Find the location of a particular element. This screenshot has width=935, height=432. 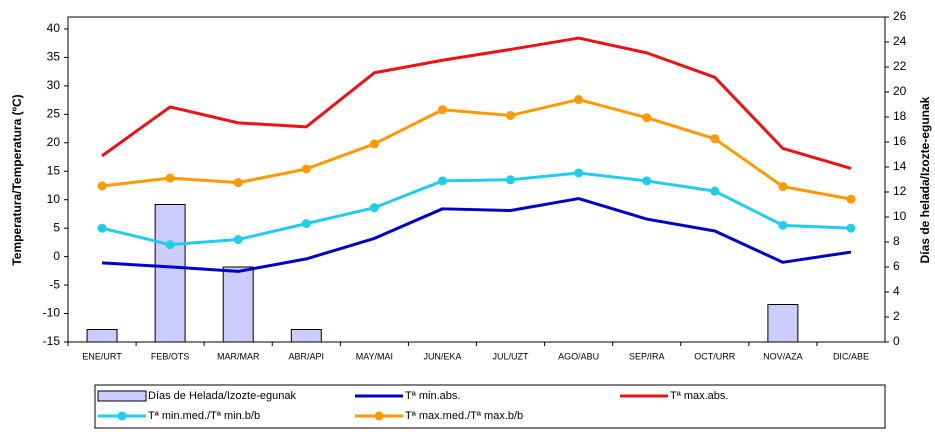

y2-tick-label: 0 is located at coordinates (896, 341).